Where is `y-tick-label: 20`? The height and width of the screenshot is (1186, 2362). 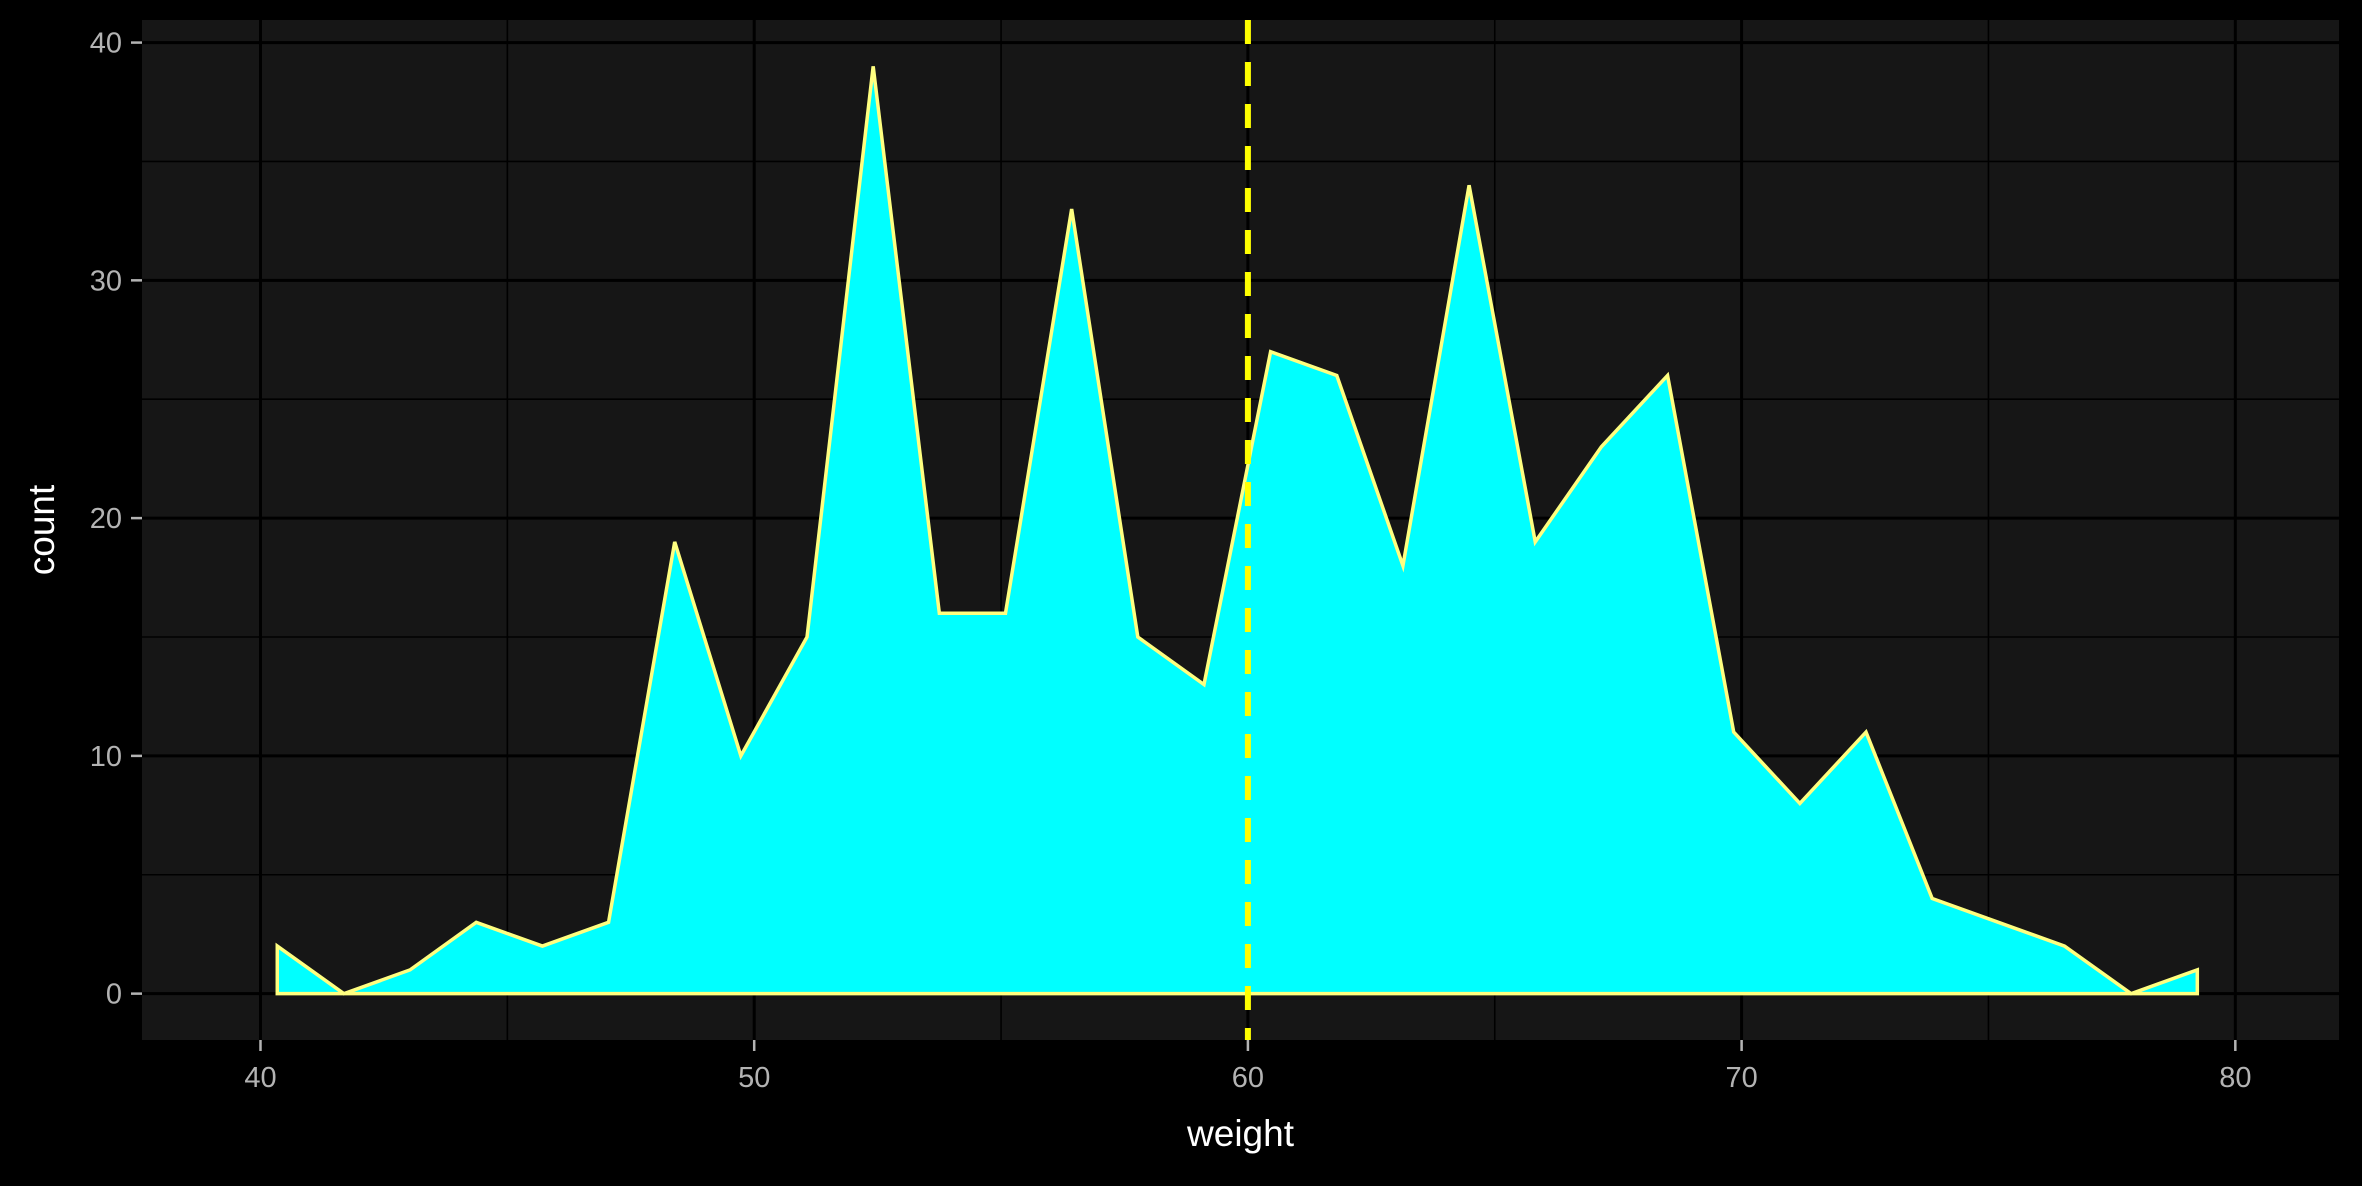
y-tick-label: 20 is located at coordinates (106, 519).